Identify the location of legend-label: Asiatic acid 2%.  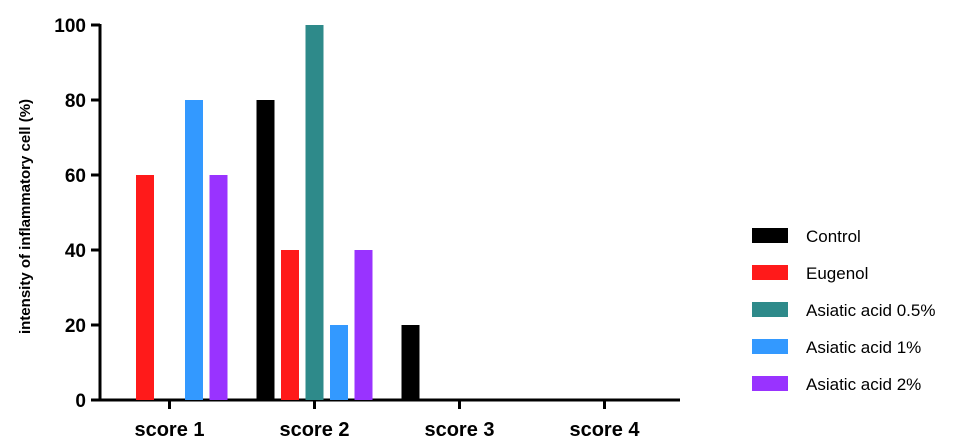
(863, 384).